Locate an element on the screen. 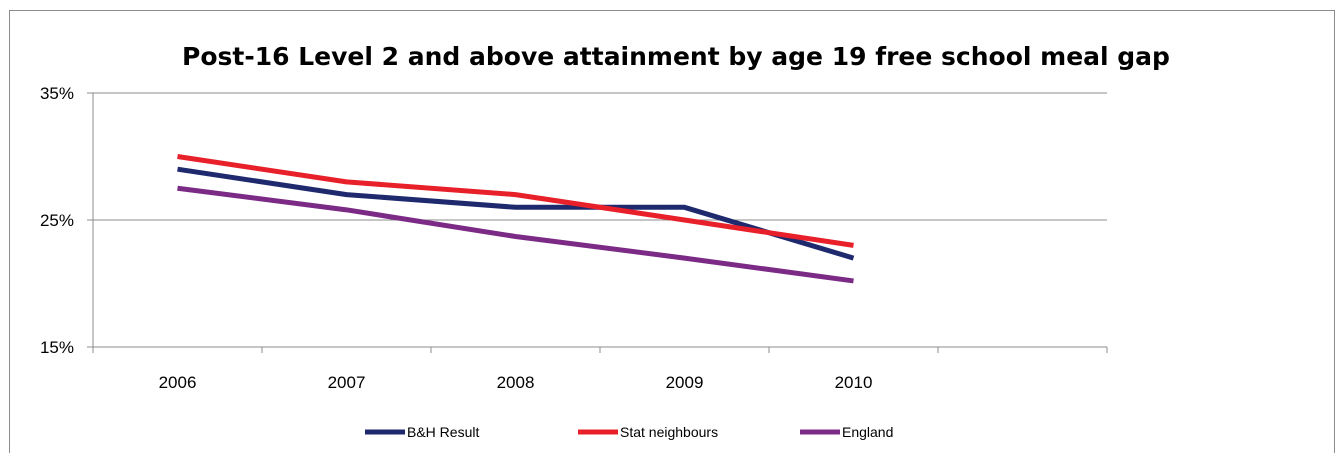  x-tick-label: 2006 is located at coordinates (178, 382).